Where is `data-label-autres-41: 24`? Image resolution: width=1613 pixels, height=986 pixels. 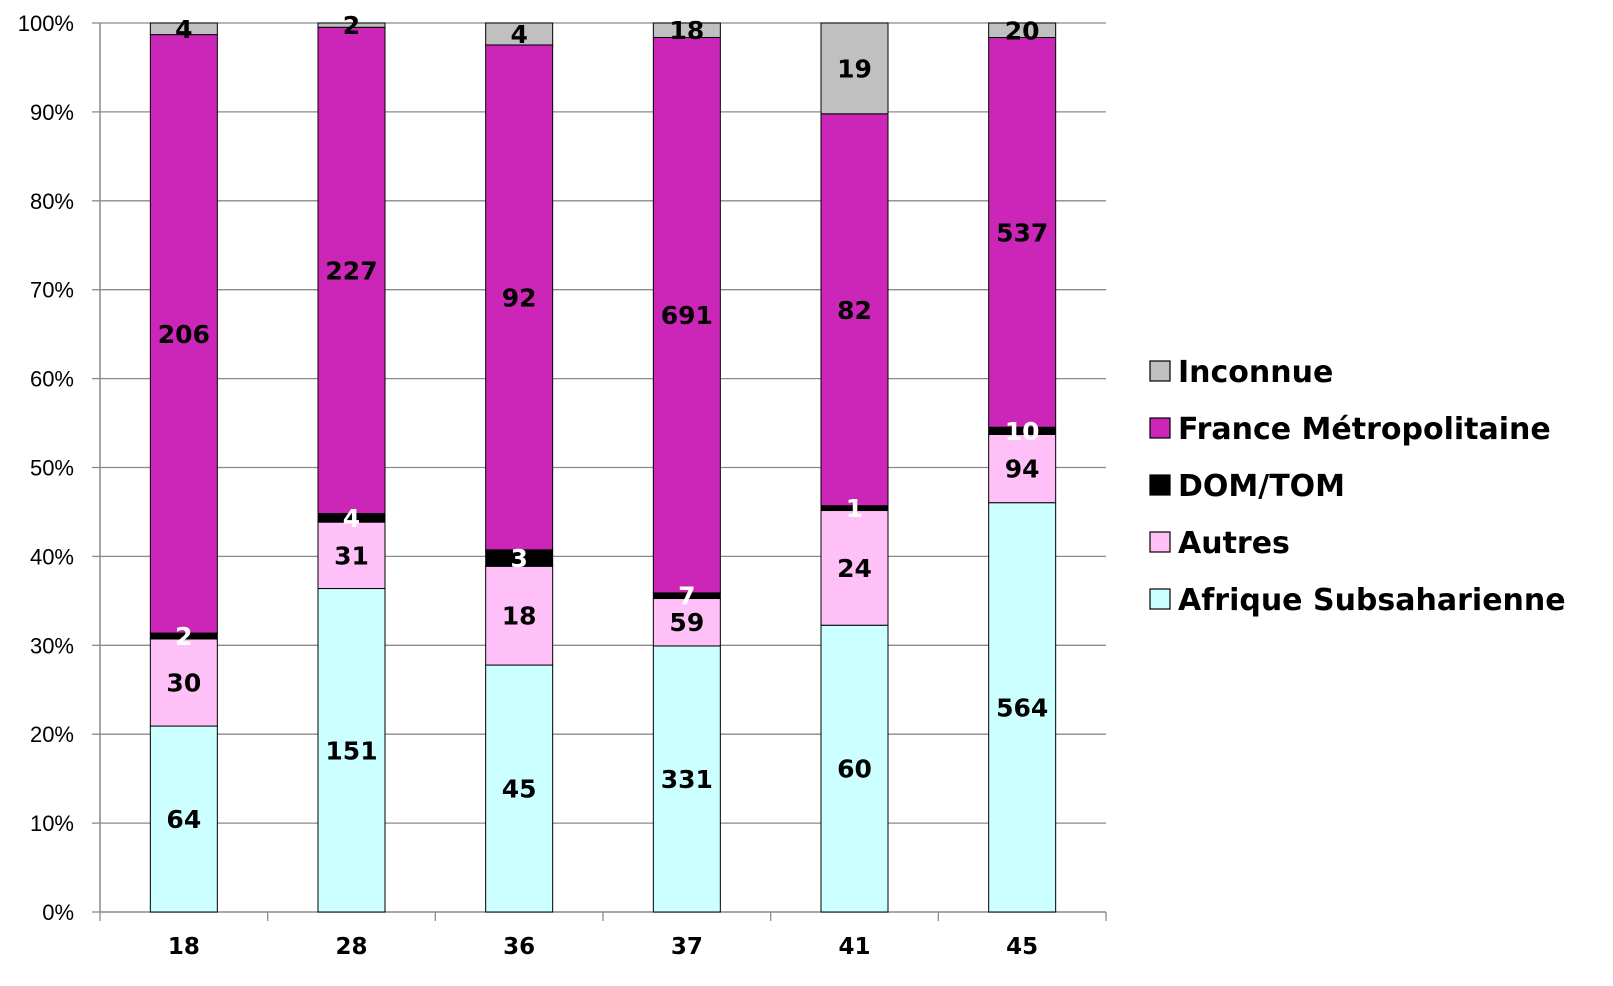
data-label-autres-41: 24 is located at coordinates (854, 568).